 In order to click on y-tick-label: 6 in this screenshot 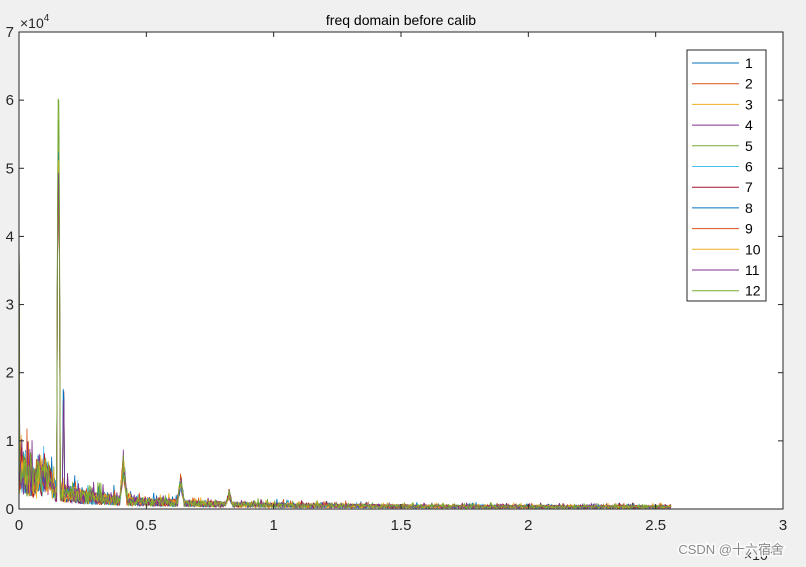, I will do `click(10, 100)`.